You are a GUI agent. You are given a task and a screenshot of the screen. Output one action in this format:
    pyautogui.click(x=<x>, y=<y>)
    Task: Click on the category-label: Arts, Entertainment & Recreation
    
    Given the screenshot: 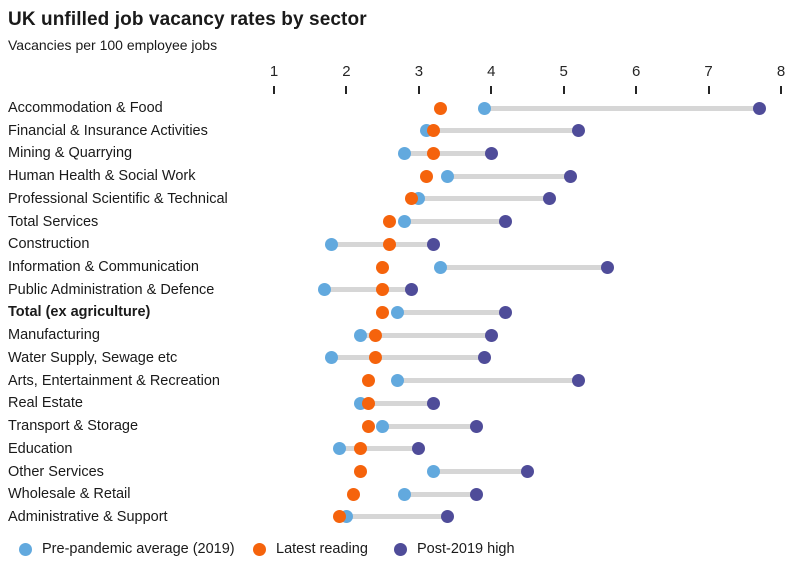 What is the action you would take?
    pyautogui.click(x=114, y=380)
    